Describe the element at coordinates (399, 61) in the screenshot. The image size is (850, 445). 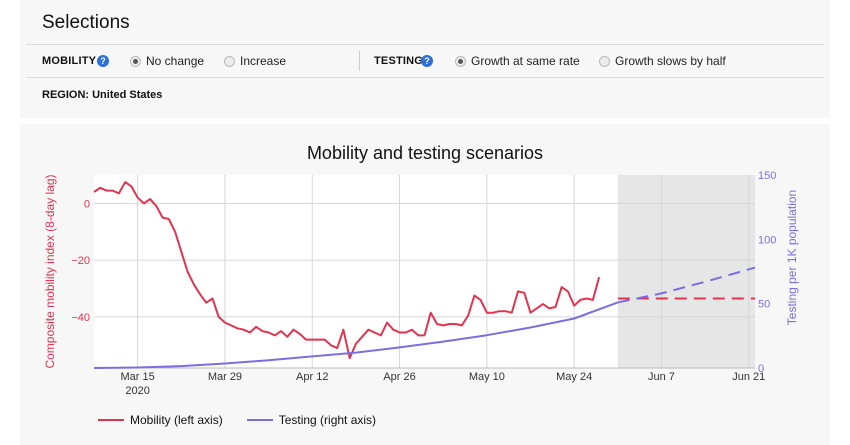
I see `testing-label: TESTING` at that location.